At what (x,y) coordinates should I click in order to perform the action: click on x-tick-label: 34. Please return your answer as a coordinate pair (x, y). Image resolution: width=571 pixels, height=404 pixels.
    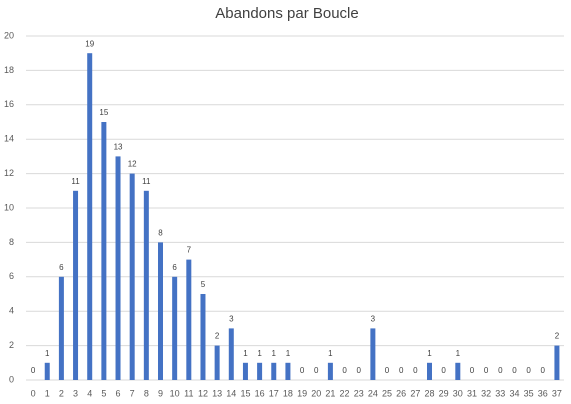
    Looking at the image, I should click on (514, 393).